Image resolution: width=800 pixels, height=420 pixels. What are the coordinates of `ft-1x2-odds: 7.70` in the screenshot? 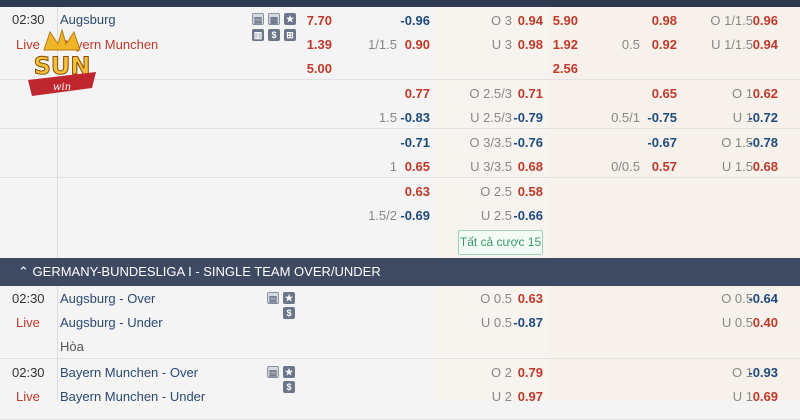 It's located at (319, 20).